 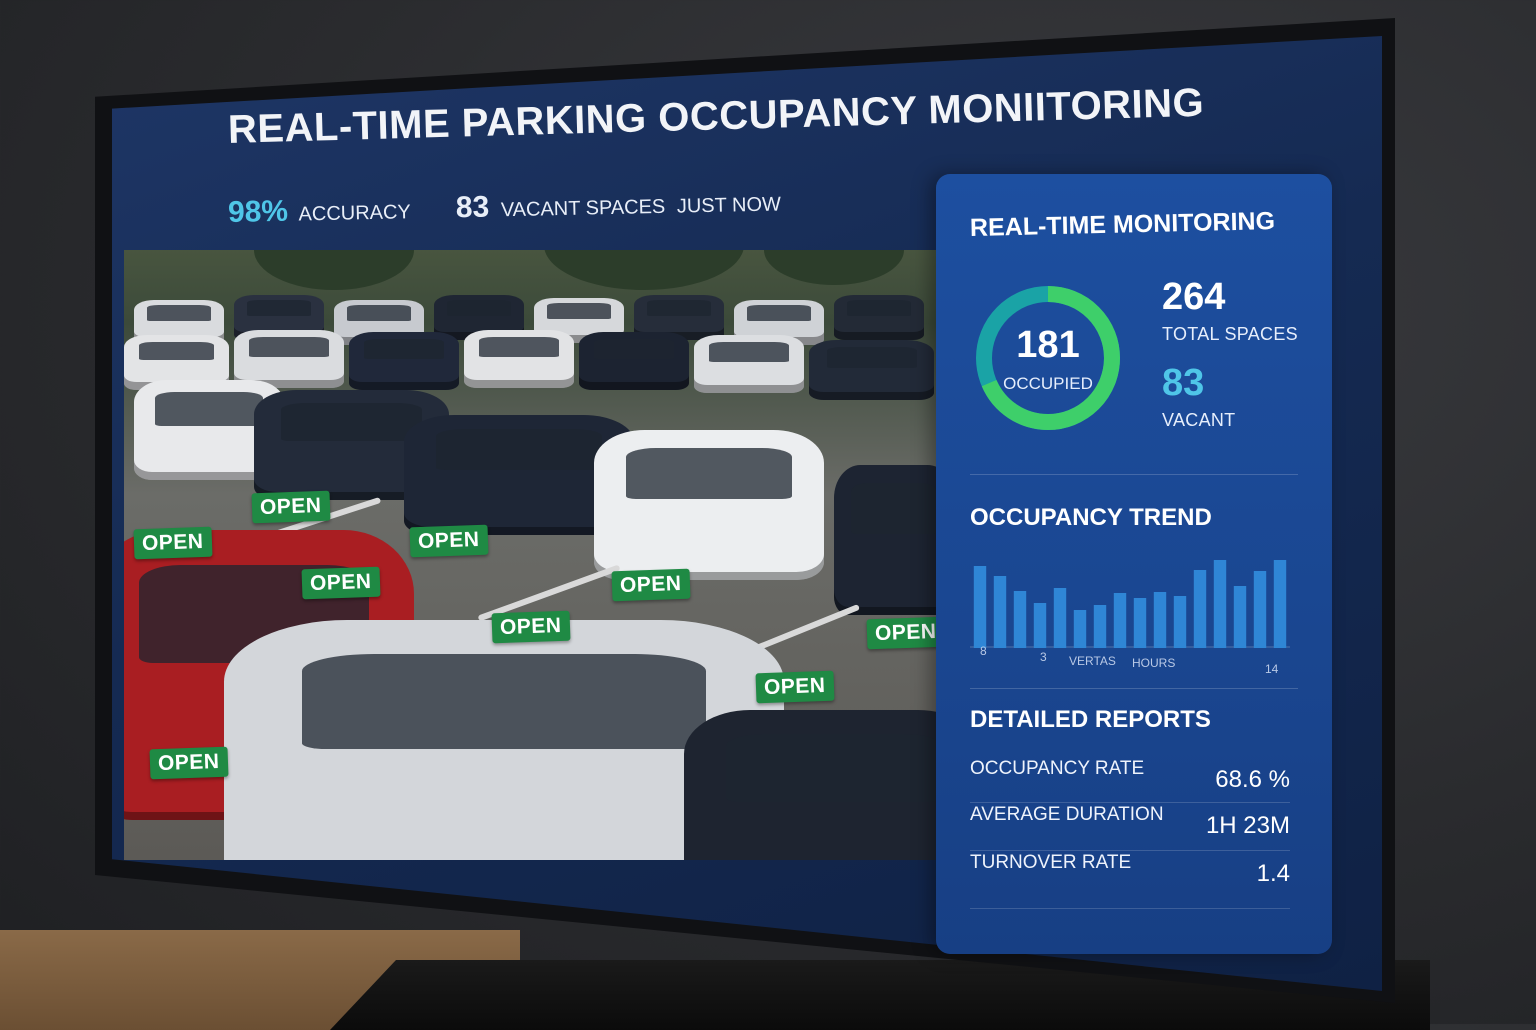 What do you see at coordinates (1247, 825) in the screenshot?
I see `report-value: 1H 23M` at bounding box center [1247, 825].